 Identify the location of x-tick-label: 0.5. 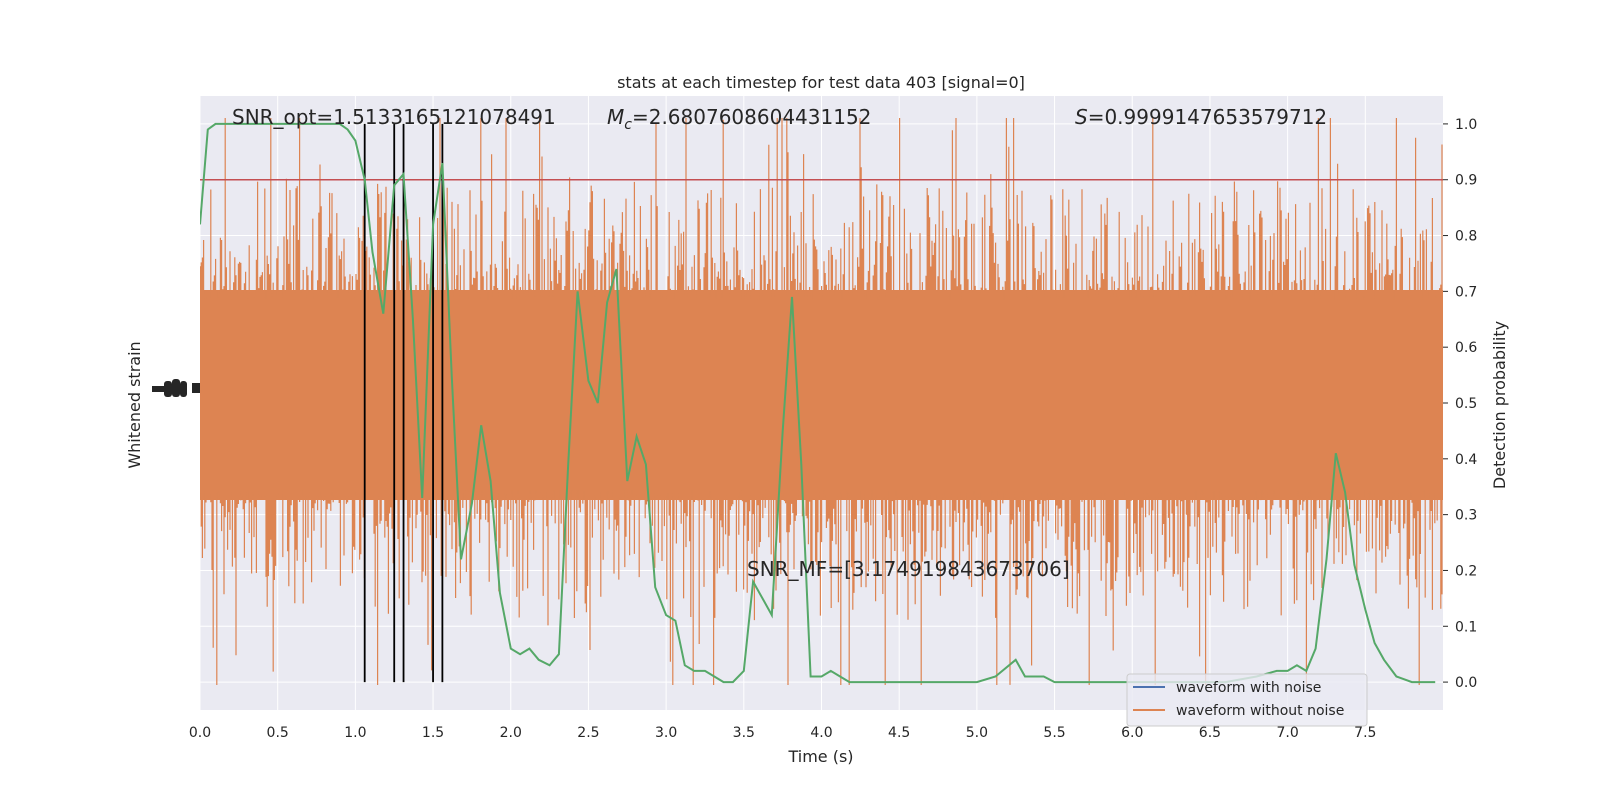
(278, 733).